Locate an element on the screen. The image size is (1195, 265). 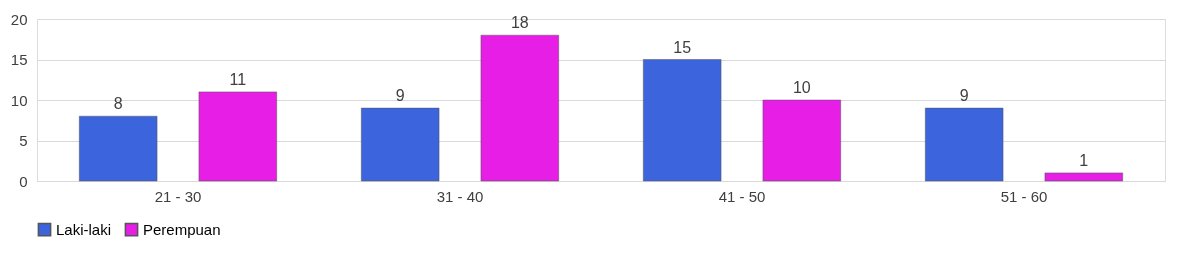
data-label: 1 is located at coordinates (1084, 160).